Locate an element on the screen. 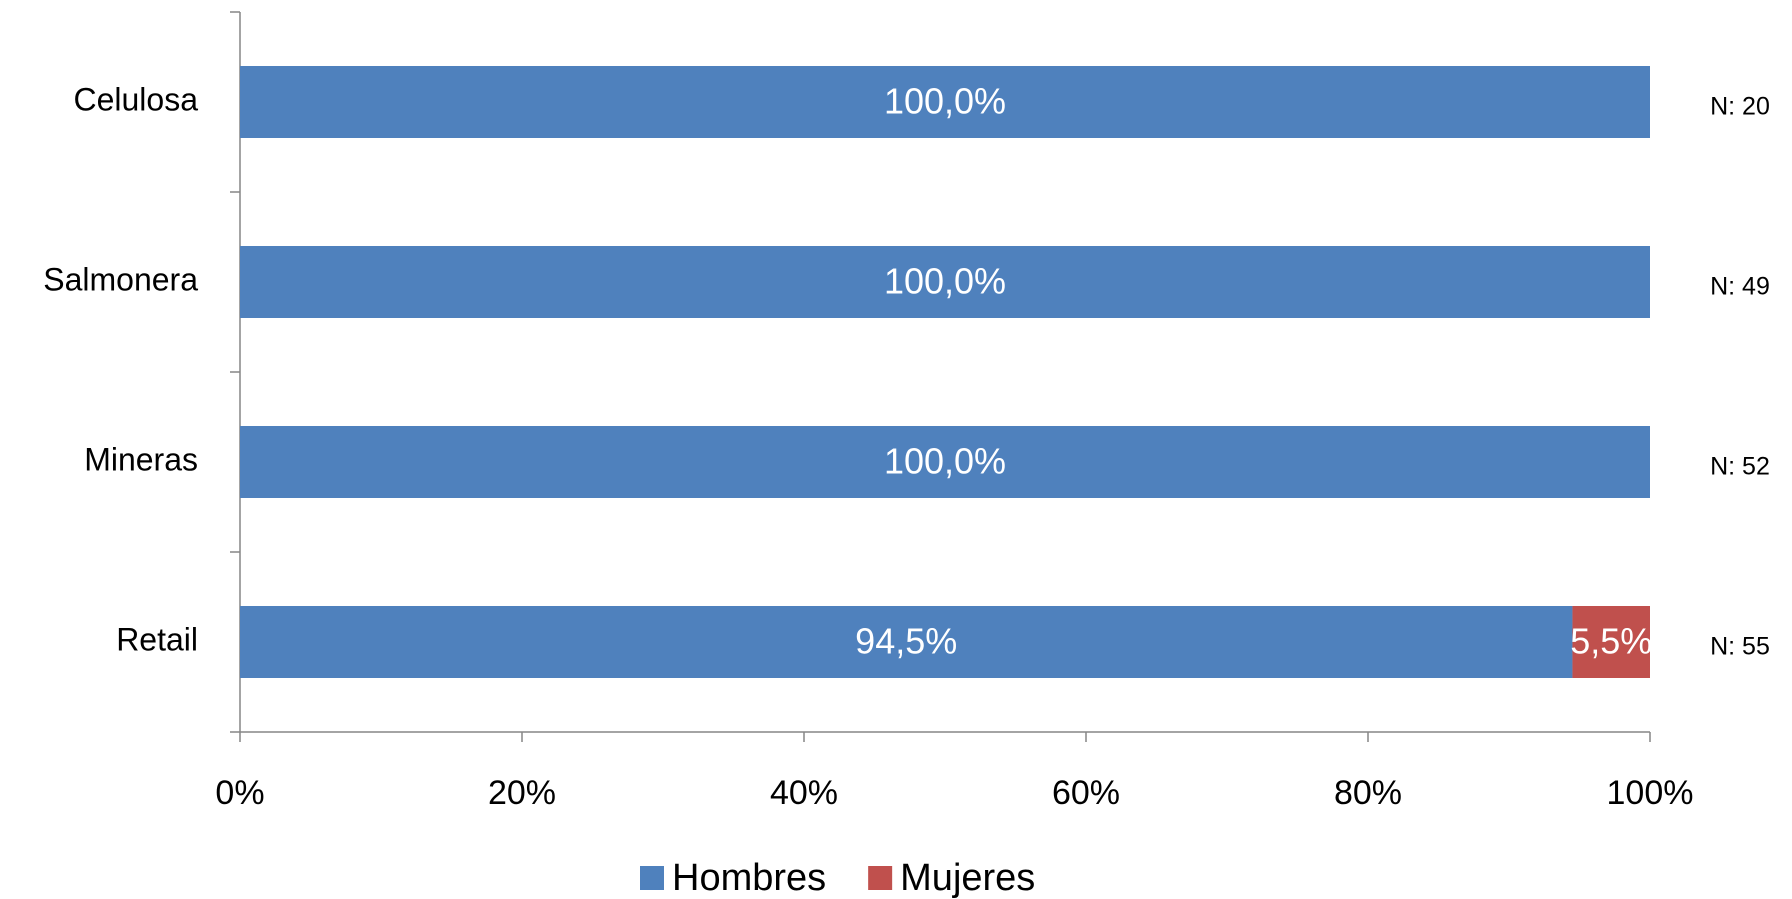 This screenshot has height=899, width=1792. category-label: Mineras is located at coordinates (141, 459).